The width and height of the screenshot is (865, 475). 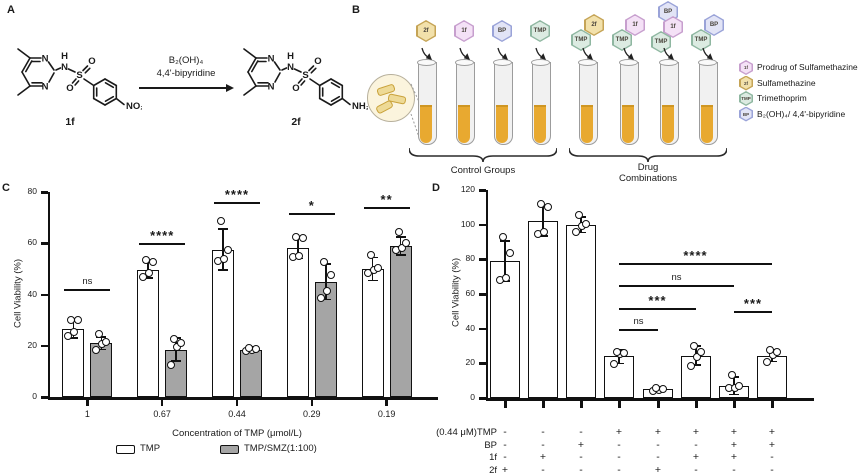 I want to click on chip-label: 2f, so click(x=426, y=31).